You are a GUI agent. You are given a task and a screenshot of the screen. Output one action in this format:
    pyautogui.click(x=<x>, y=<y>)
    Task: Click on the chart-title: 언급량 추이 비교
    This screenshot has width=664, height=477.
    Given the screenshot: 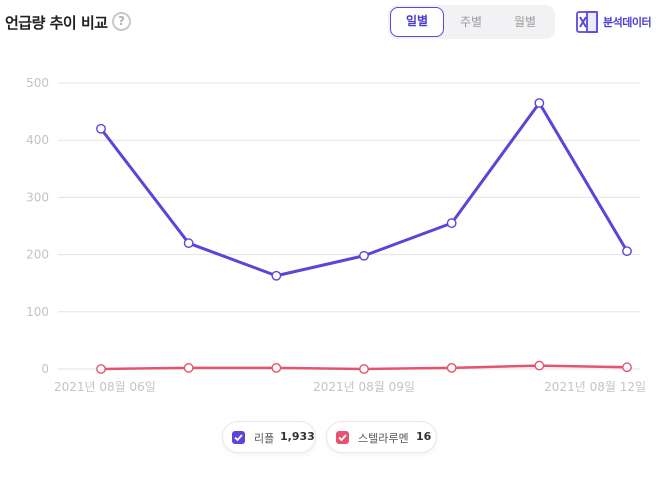 What is the action you would take?
    pyautogui.click(x=56, y=23)
    